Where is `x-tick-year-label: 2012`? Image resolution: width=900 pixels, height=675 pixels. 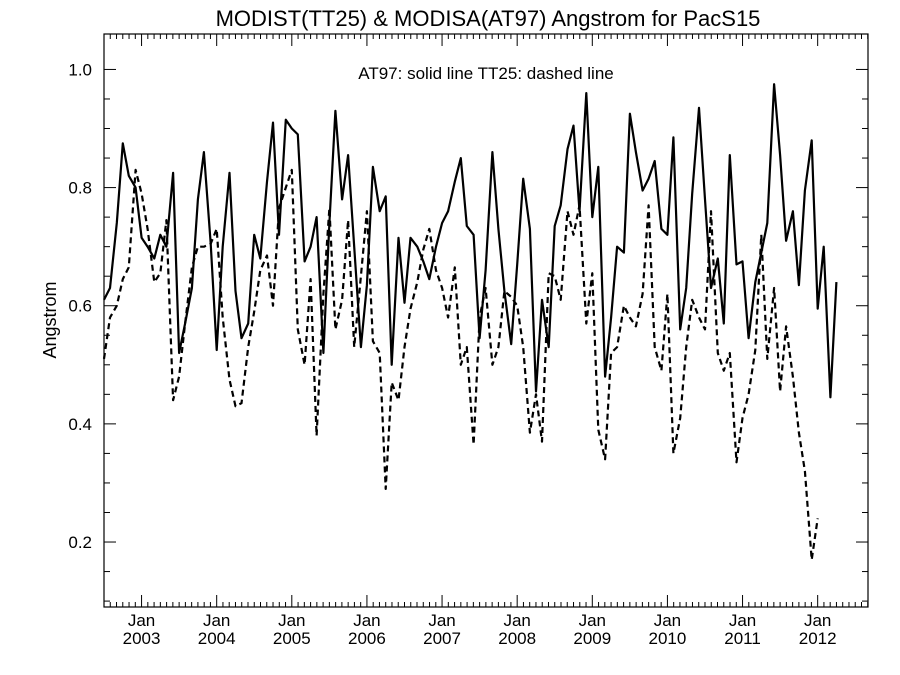 x-tick-year-label: 2012 is located at coordinates (818, 638).